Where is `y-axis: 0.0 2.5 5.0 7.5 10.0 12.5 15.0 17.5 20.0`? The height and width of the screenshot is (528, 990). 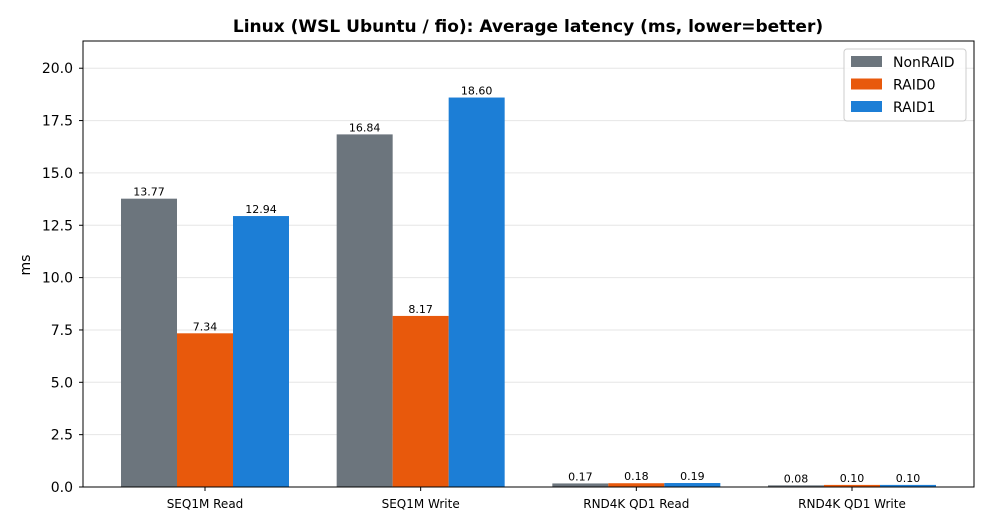
y-axis: 0.0 2.5 5.0 7.5 10.0 12.5 15.0 17.5 20.0 is located at coordinates (62, 278).